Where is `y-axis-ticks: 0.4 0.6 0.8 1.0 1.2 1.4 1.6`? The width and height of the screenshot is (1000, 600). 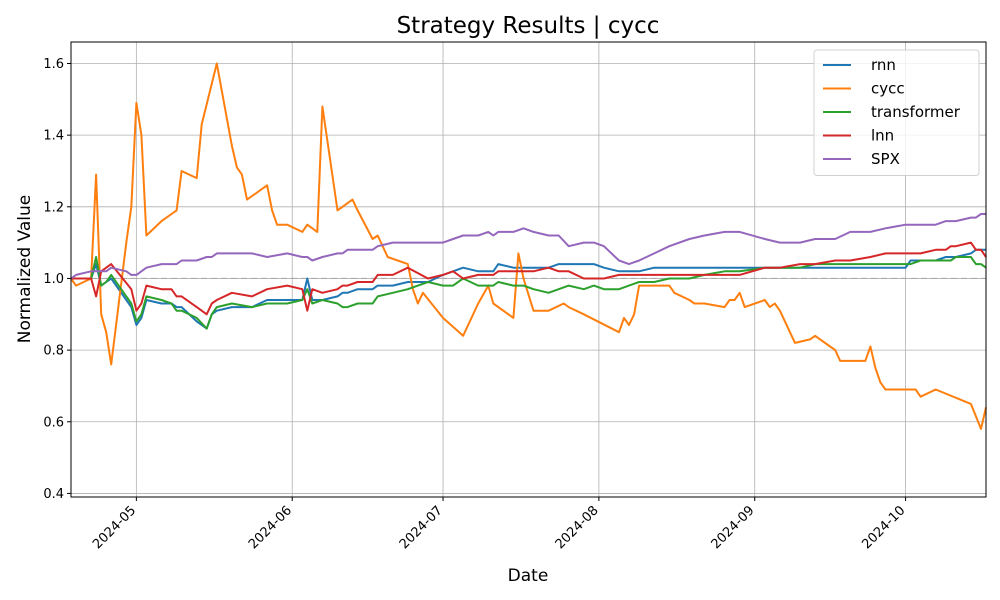 y-axis-ticks: 0.4 0.6 0.8 1.0 1.2 1.4 1.6 is located at coordinates (57, 279).